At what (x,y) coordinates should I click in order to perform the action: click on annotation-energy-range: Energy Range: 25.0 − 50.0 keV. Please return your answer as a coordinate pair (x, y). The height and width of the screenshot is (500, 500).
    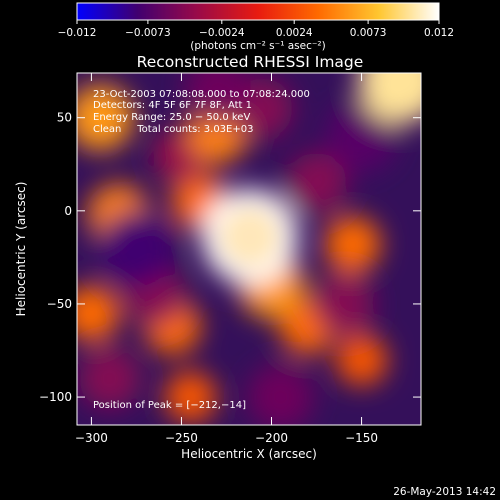
    Looking at the image, I should click on (171, 117).